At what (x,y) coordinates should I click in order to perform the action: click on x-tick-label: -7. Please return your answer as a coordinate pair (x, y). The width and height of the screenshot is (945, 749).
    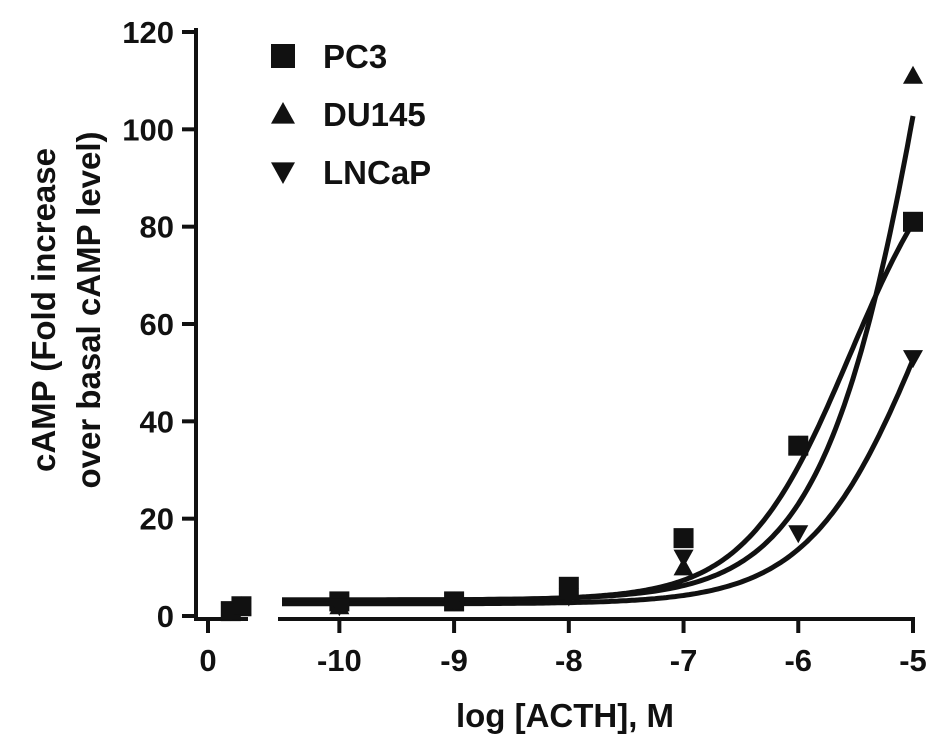
    Looking at the image, I should click on (684, 660).